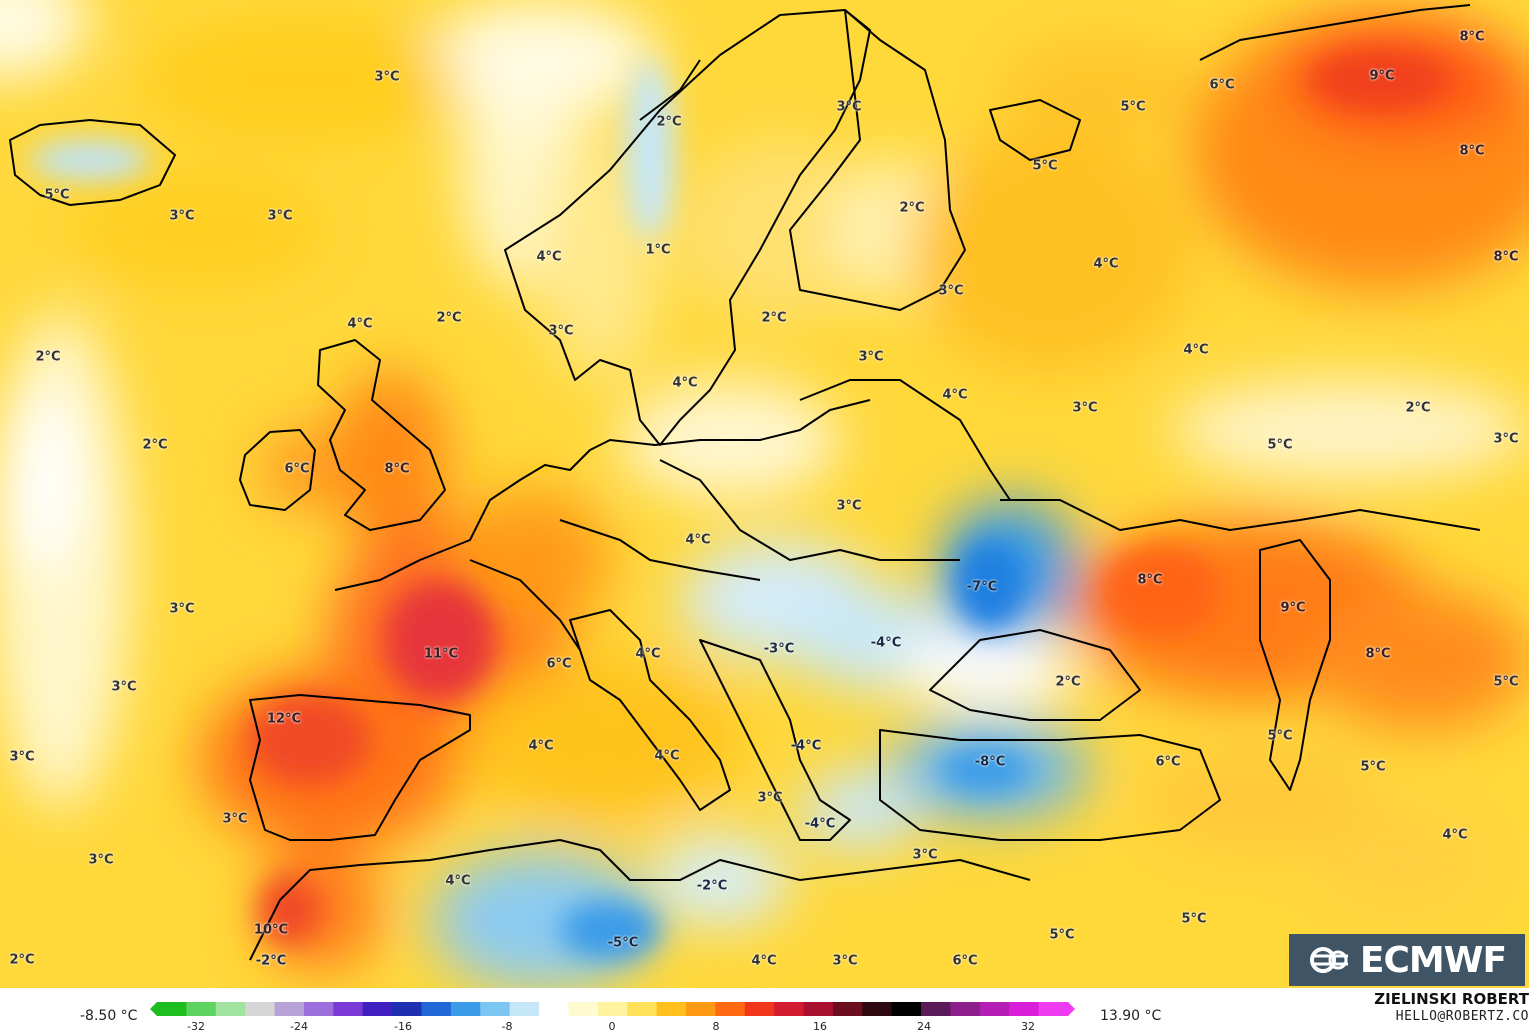 Image resolution: width=1529 pixels, height=1035 pixels. What do you see at coordinates (1028, 1026) in the screenshot?
I see `color-scale-tick-label: 32` at bounding box center [1028, 1026].